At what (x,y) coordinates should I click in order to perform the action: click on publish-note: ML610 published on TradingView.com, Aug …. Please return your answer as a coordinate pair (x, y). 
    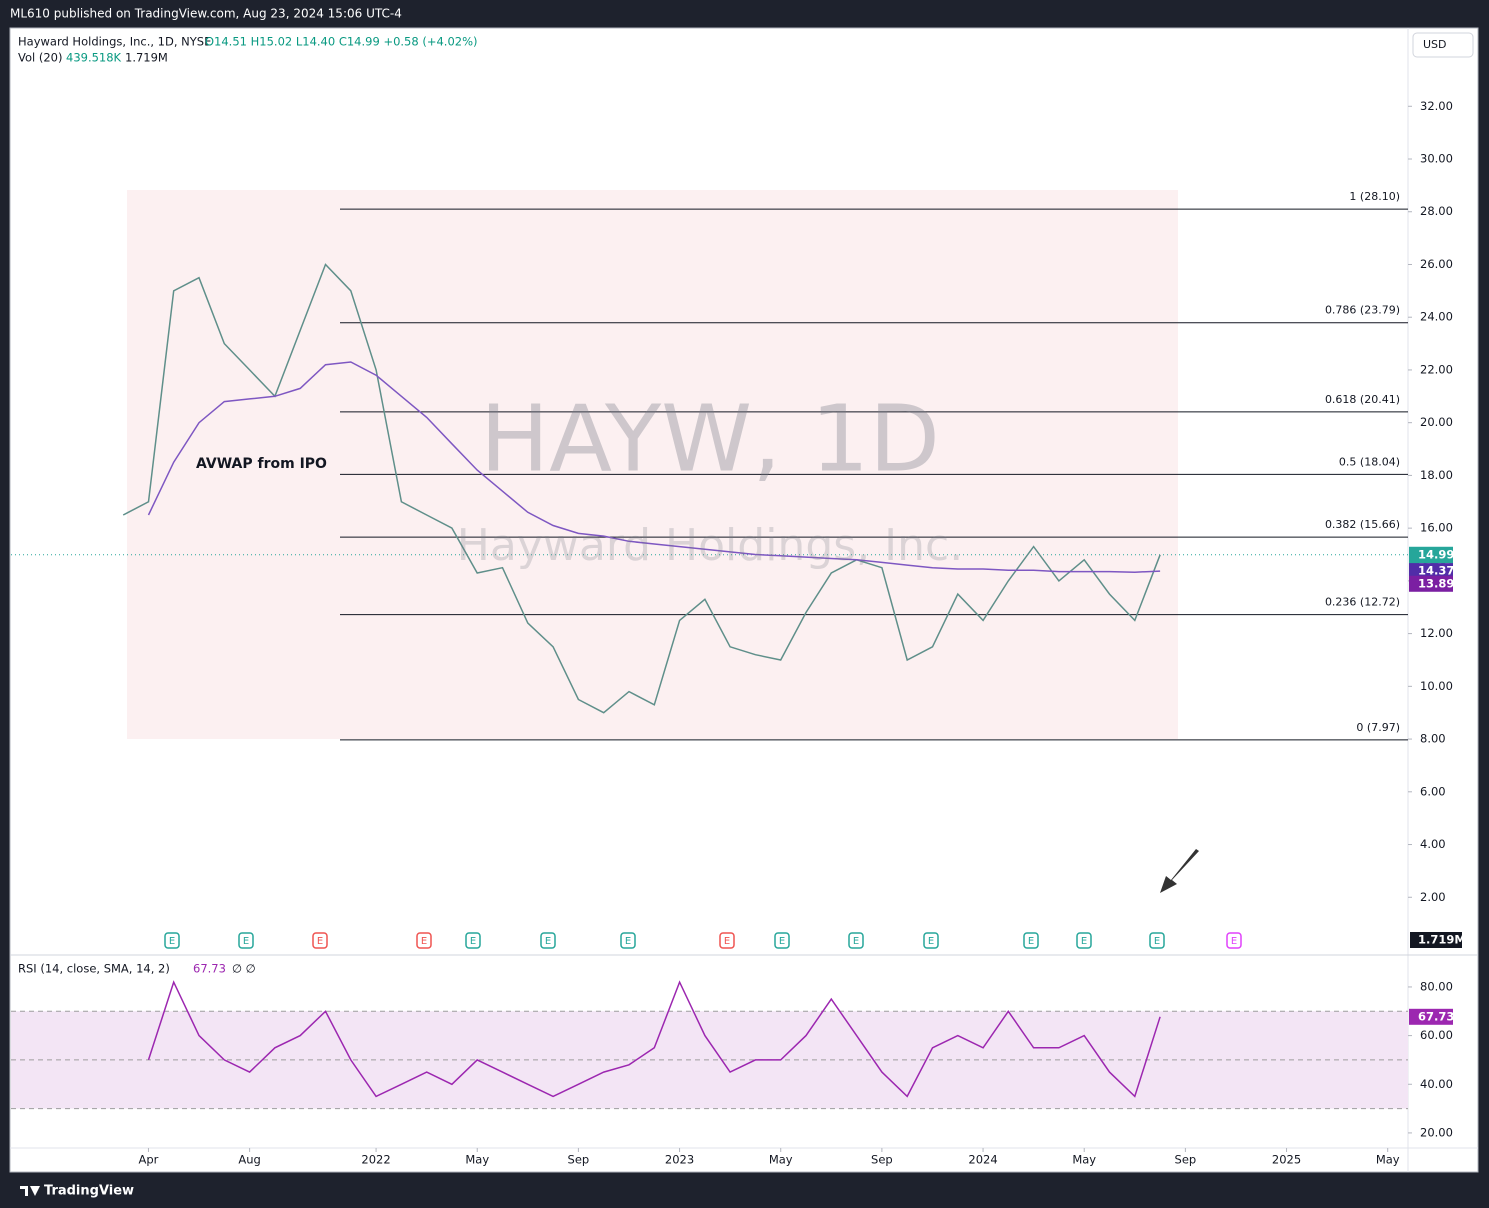
    Looking at the image, I should click on (206, 14).